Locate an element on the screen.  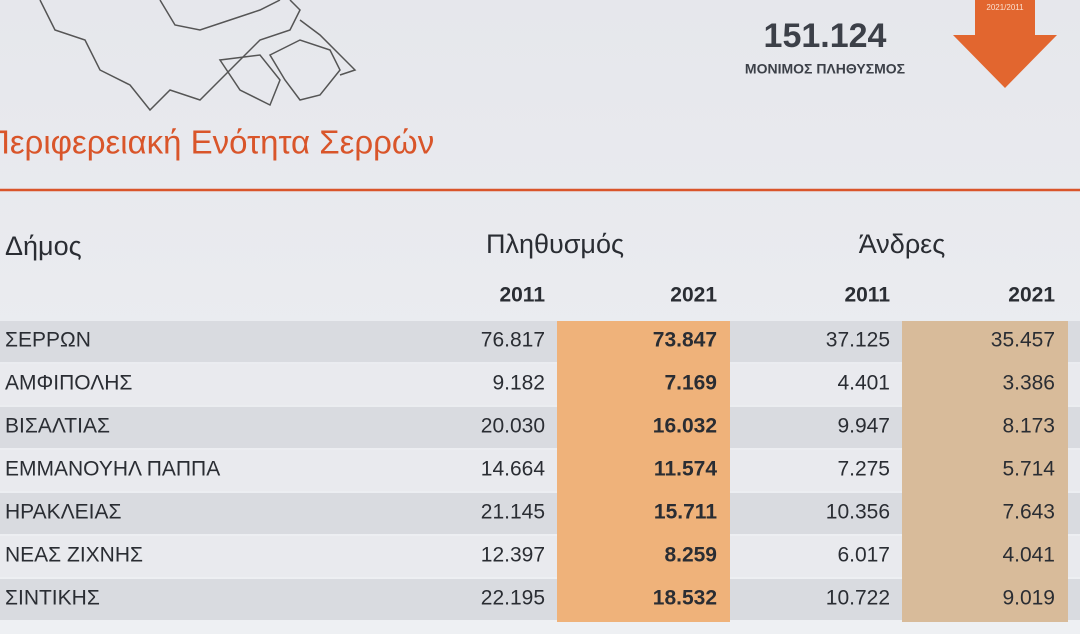
cell: 7.275 is located at coordinates (863, 469).